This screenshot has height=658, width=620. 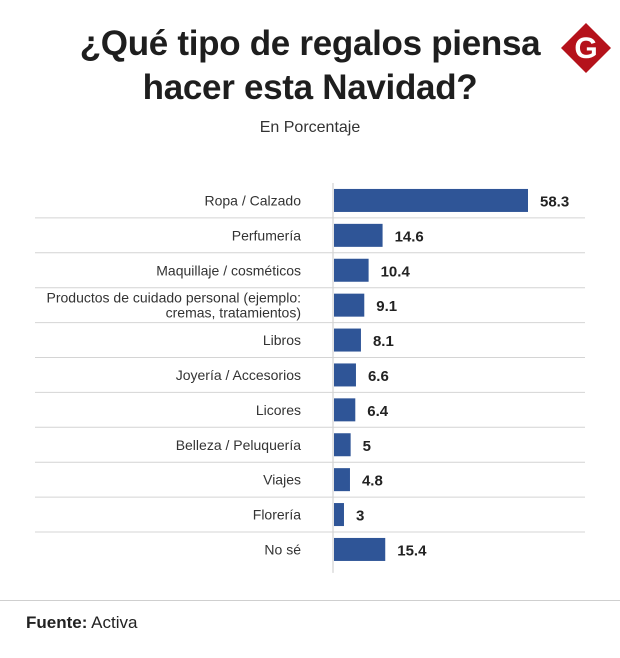 What do you see at coordinates (239, 445) in the screenshot?
I see `category-label: Belleza / Peluquería` at bounding box center [239, 445].